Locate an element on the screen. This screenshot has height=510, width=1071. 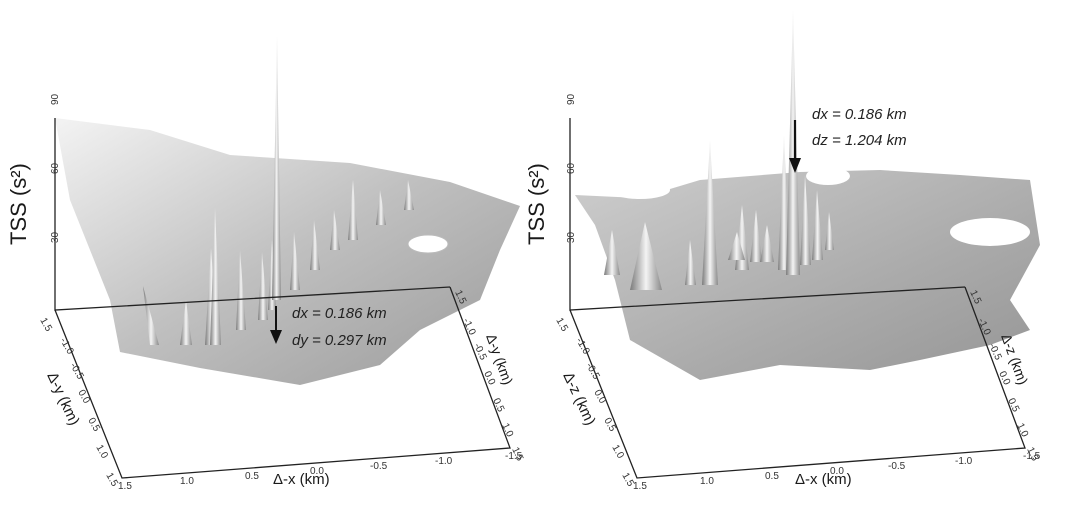
right-peaks is located at coordinates (719, 150).